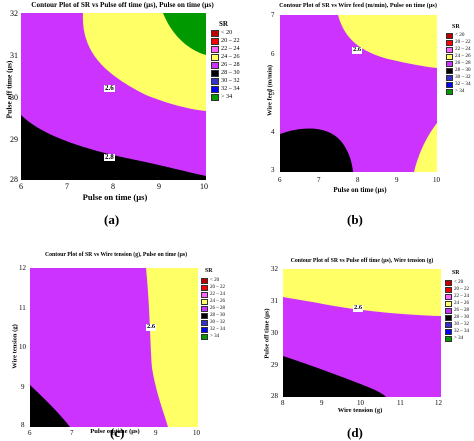  What do you see at coordinates (274, 333) in the screenshot?
I see `y-tick-label: 30` at bounding box center [274, 333].